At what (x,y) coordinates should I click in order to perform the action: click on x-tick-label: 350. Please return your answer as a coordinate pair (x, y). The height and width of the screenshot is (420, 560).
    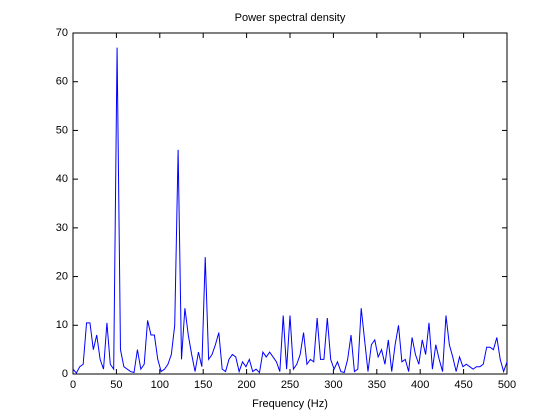
    Looking at the image, I should click on (377, 385).